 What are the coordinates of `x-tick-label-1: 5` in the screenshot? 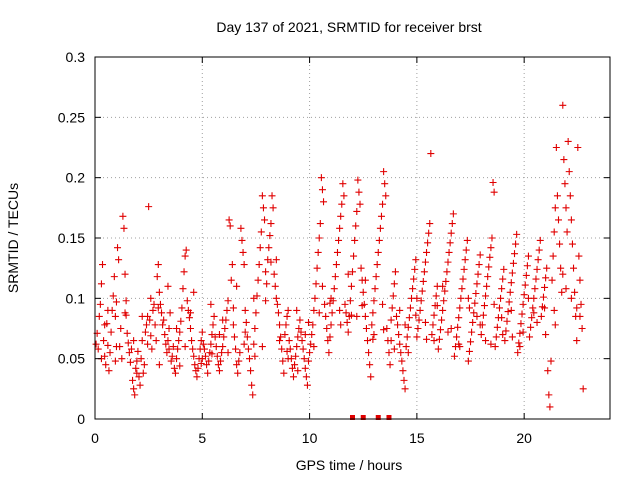 It's located at (202, 438).